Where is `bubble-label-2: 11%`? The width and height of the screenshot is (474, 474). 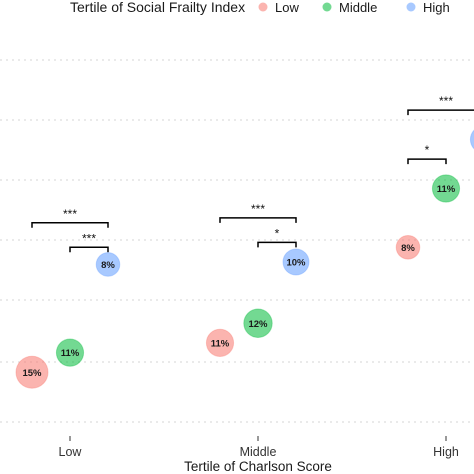 bubble-label-2: 11% is located at coordinates (70, 353).